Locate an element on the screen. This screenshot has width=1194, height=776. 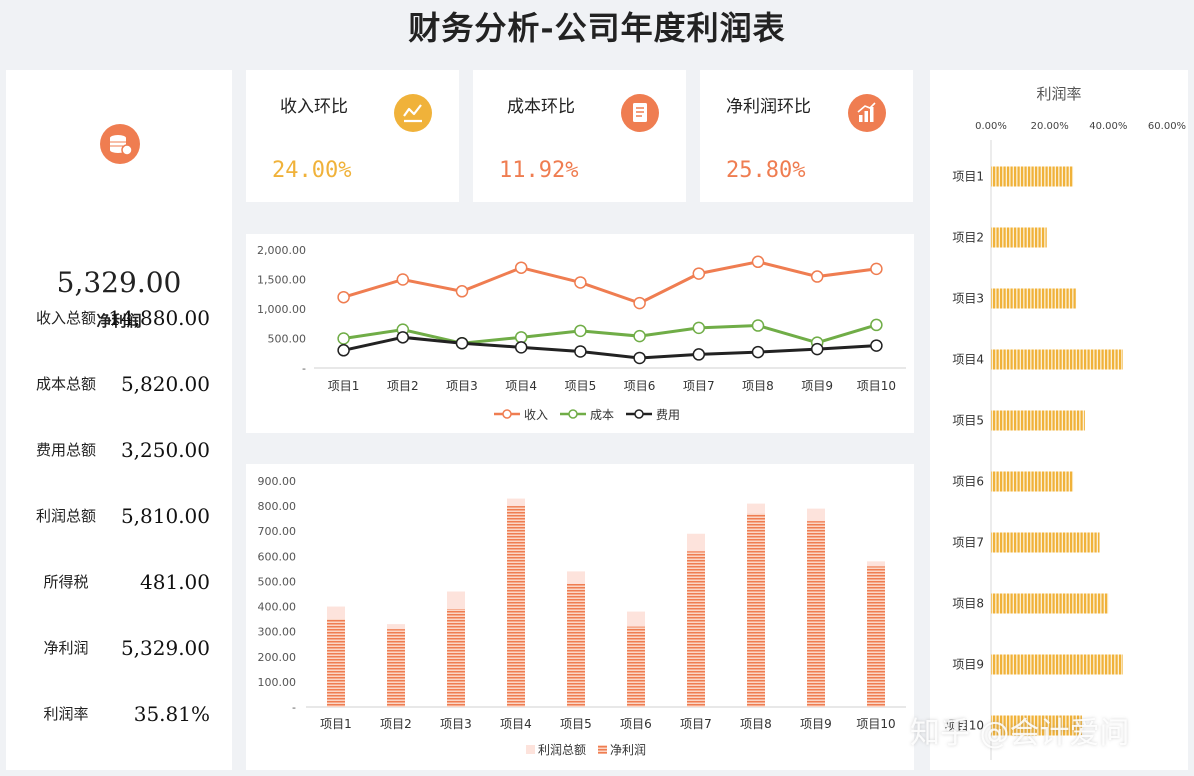
x-tick-label: 项目2 is located at coordinates (403, 386).